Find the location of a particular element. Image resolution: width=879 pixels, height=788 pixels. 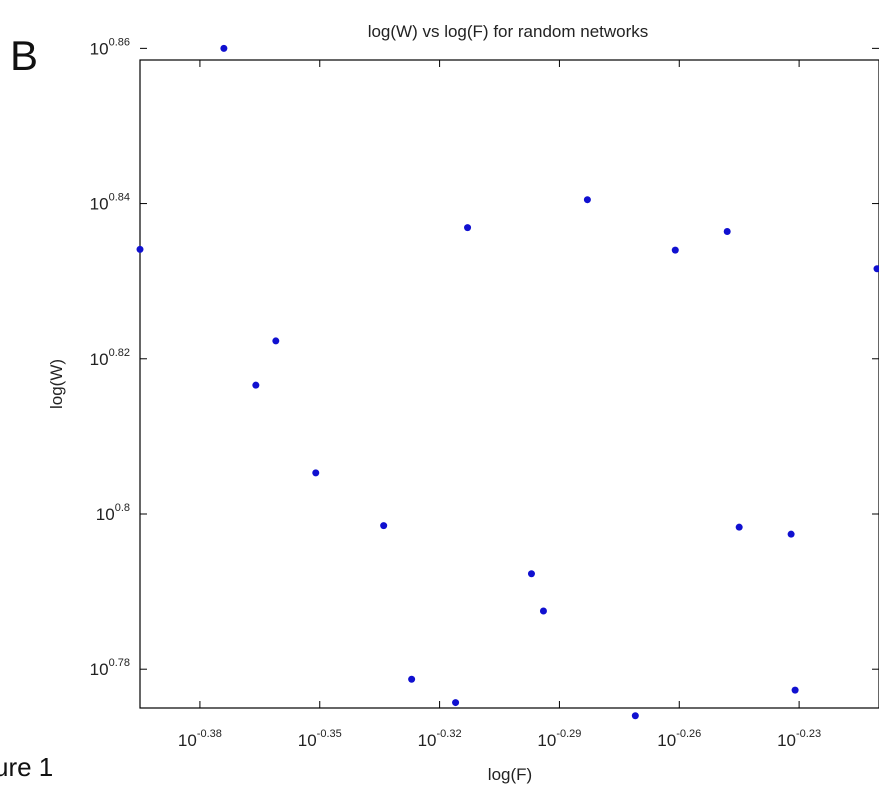

x-axis-label: log(F) is located at coordinates (510, 774).